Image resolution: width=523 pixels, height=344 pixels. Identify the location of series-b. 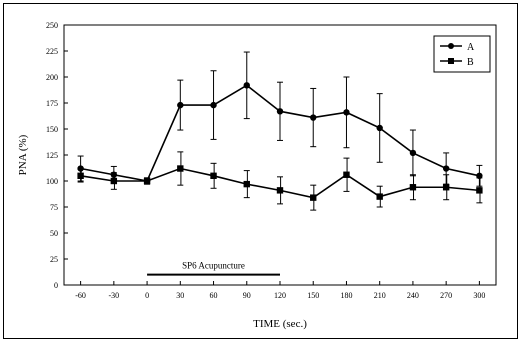
(280, 181).